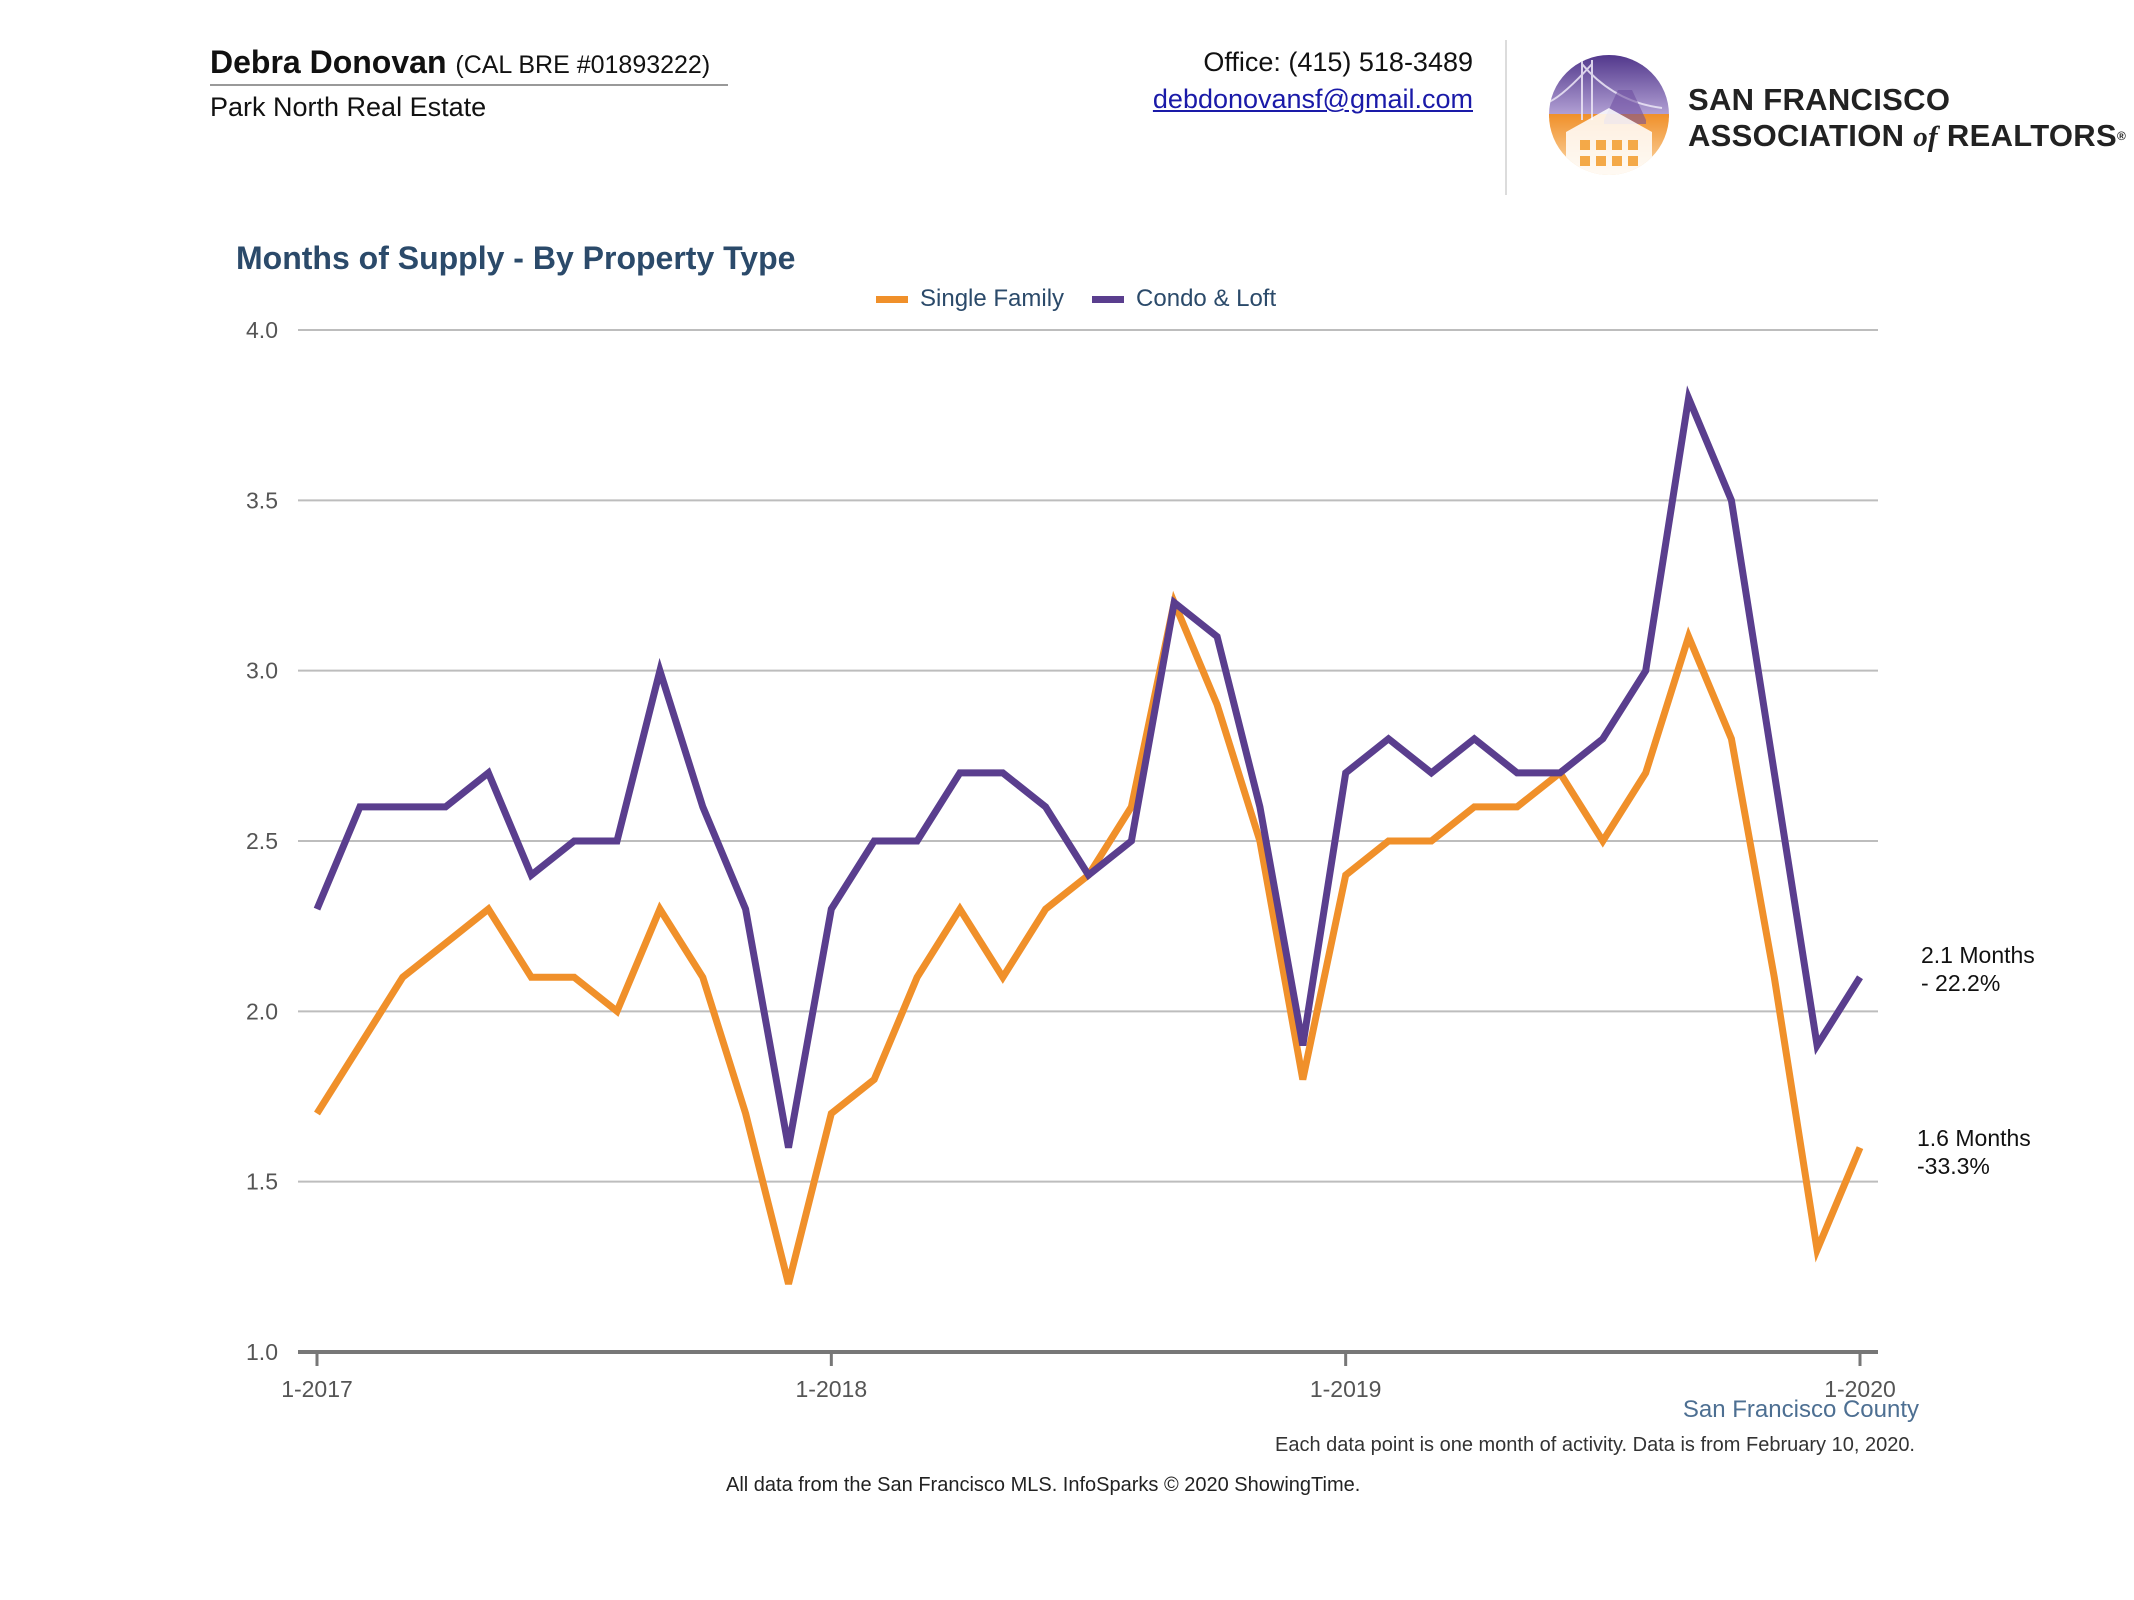 The width and height of the screenshot is (2134, 1600). I want to click on logo-line-1: SAN FRANCISCO, so click(1819, 99).